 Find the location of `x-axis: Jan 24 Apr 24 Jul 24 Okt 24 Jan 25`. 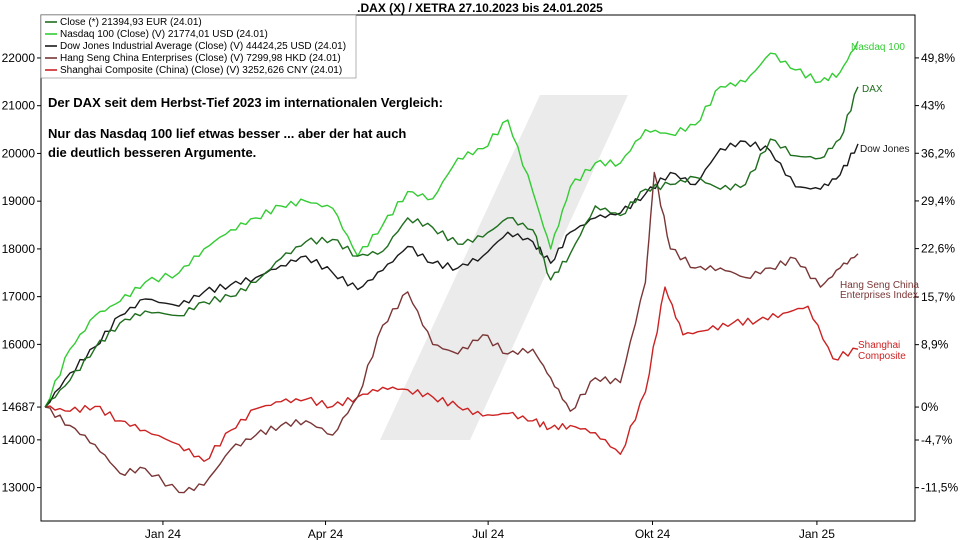

x-axis: Jan 24 Apr 24 Jul 24 Okt 24 Jan 25 is located at coordinates (490, 530).